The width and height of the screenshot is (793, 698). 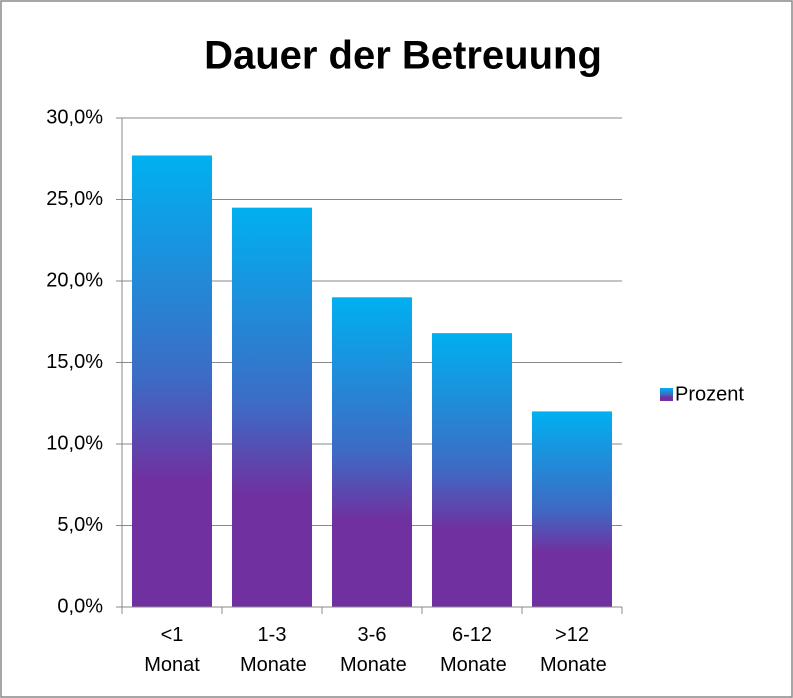 What do you see at coordinates (666, 394) in the screenshot?
I see `legend-swatch` at bounding box center [666, 394].